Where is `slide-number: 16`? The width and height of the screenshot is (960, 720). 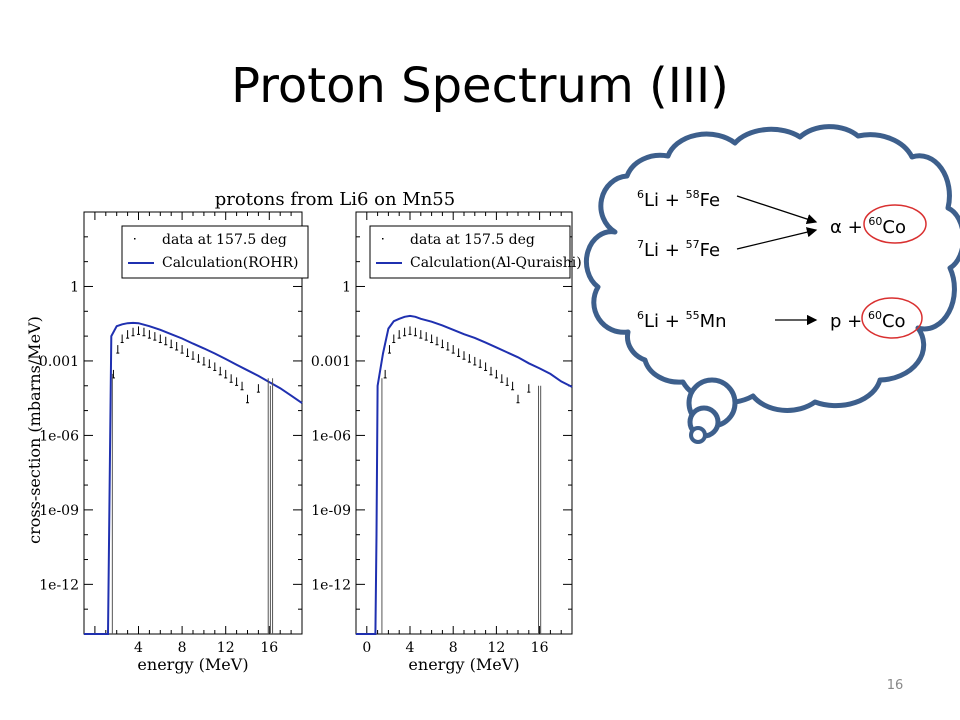
slide-number: 16 is located at coordinates (895, 685).